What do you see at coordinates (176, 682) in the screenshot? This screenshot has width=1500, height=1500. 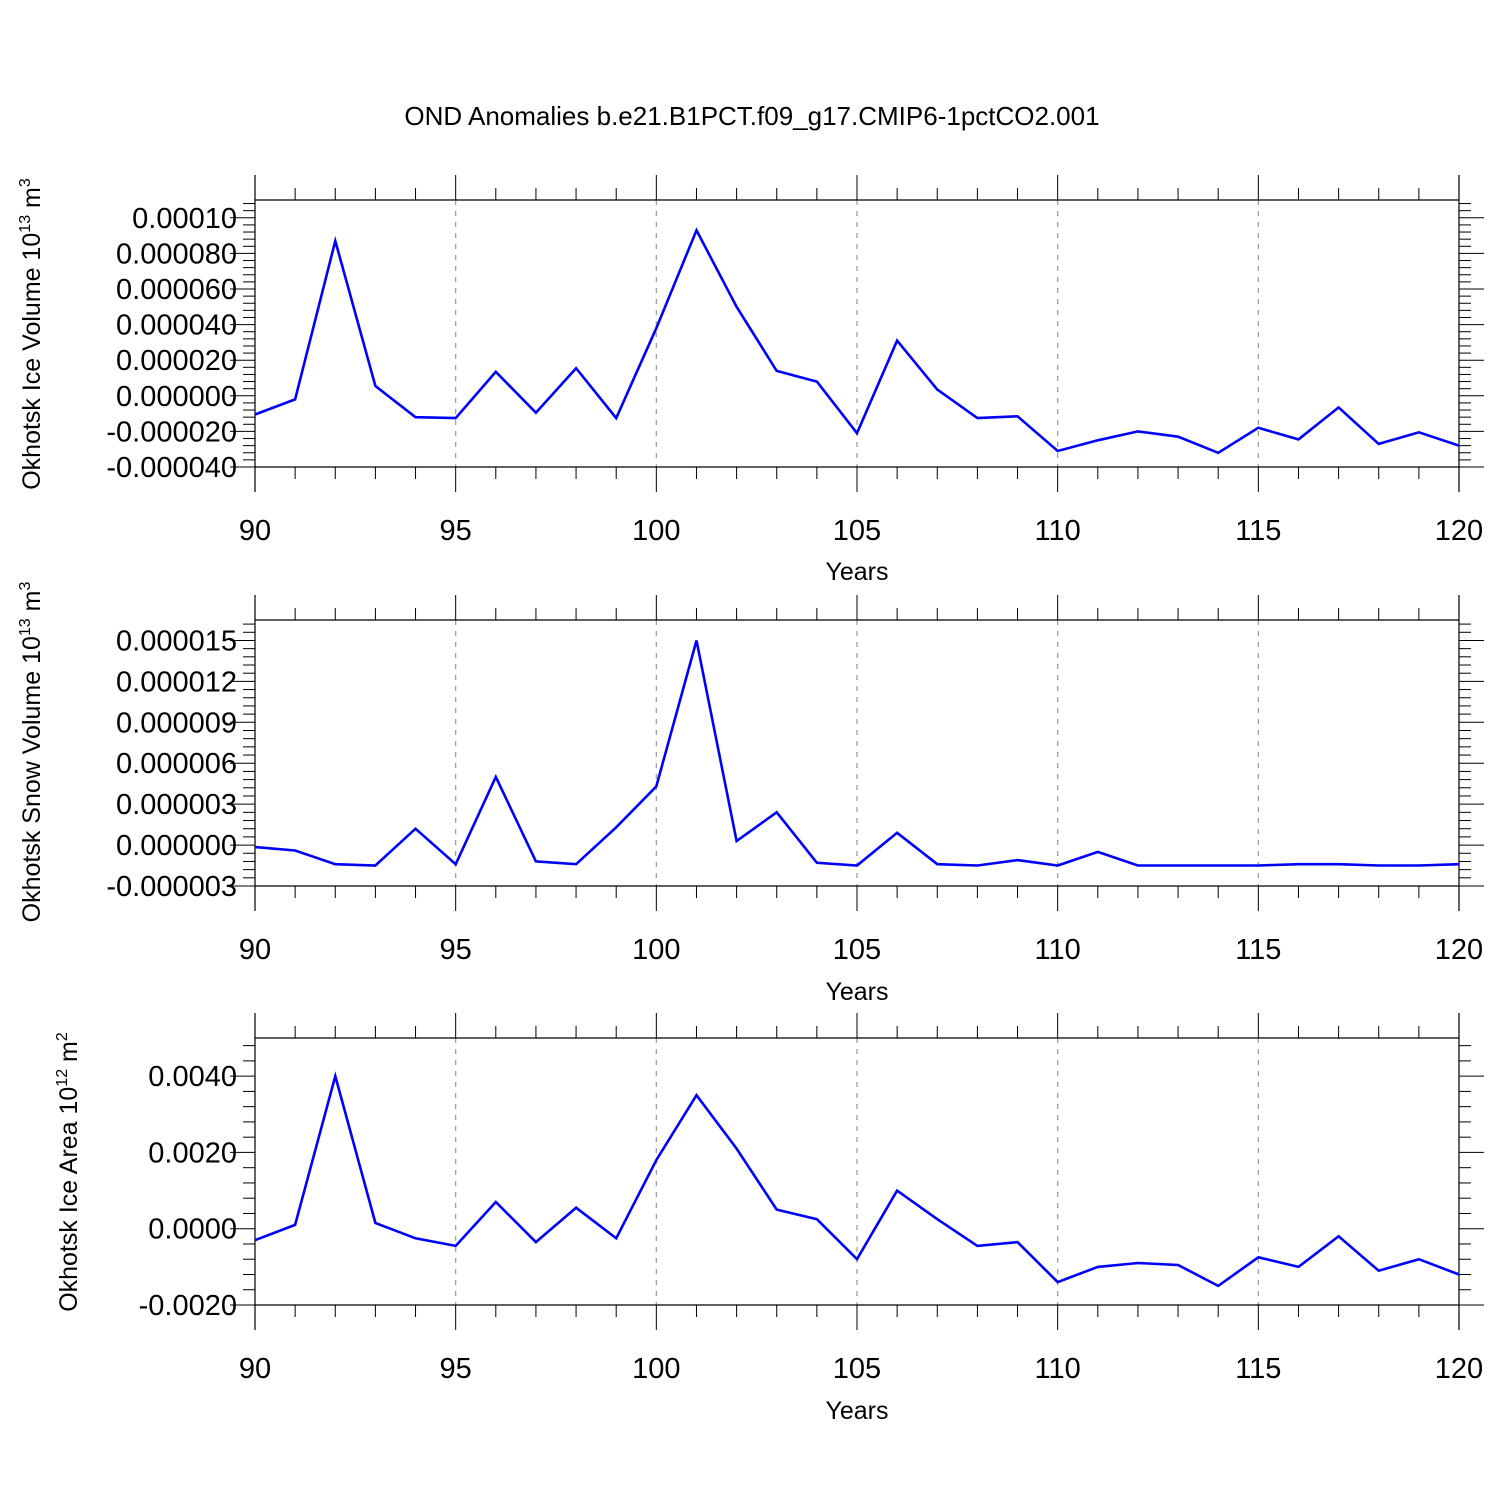 I see `y-tick-label: 0.000012` at bounding box center [176, 682].